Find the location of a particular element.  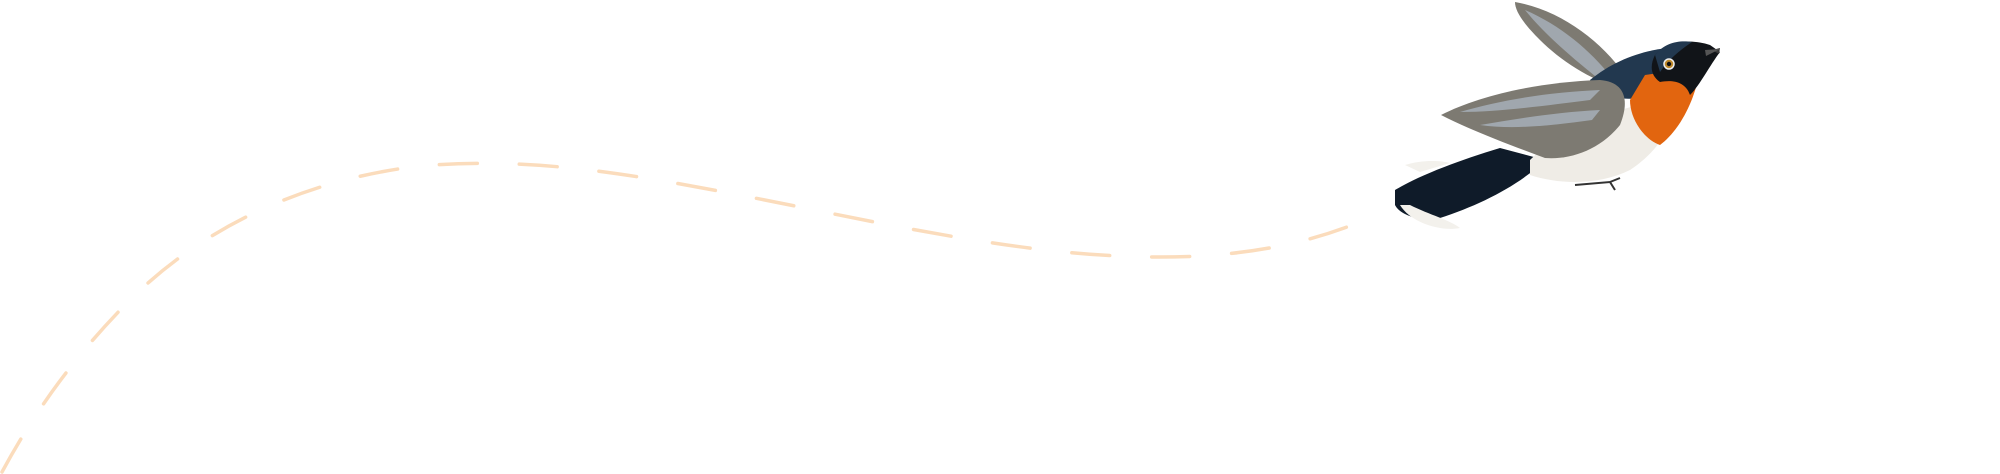

bird-tail is located at coordinates (1470, 184).